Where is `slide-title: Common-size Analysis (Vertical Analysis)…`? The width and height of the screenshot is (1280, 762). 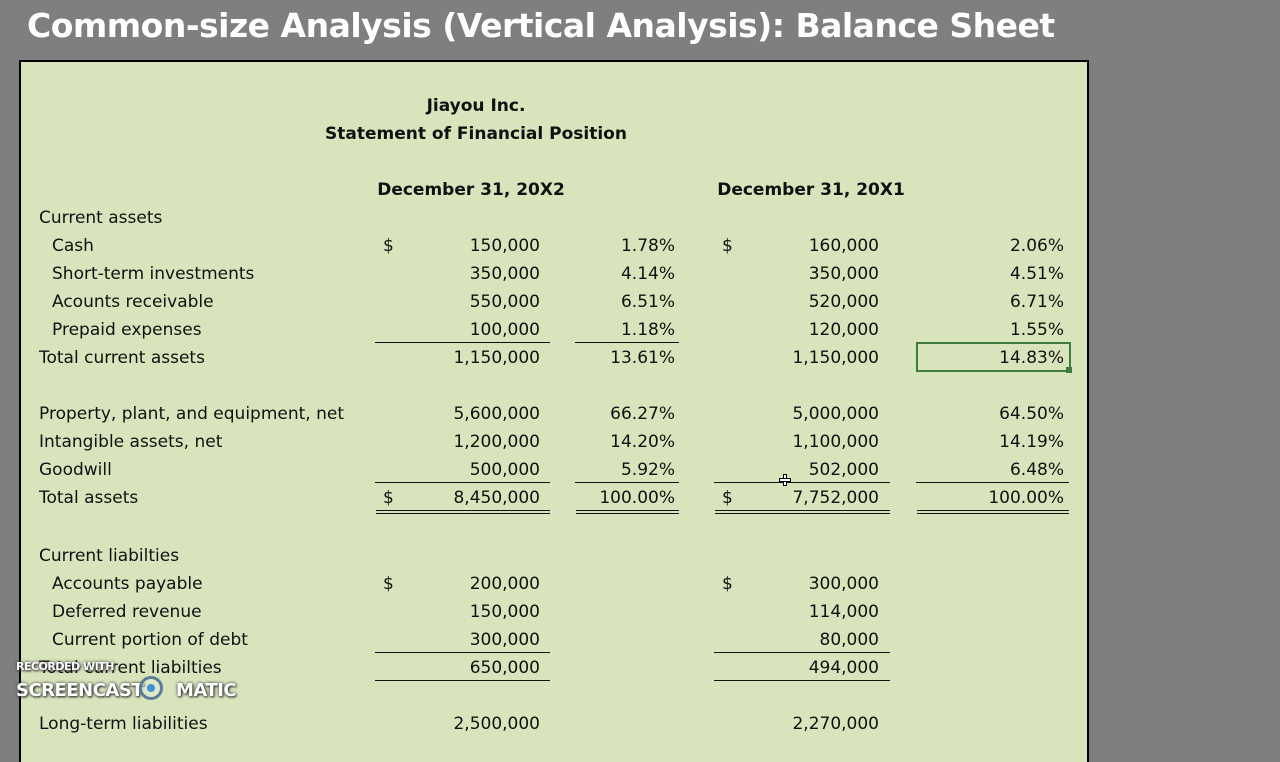
slide-title: Common-size Analysis (Vertical Analysis)… is located at coordinates (541, 25).